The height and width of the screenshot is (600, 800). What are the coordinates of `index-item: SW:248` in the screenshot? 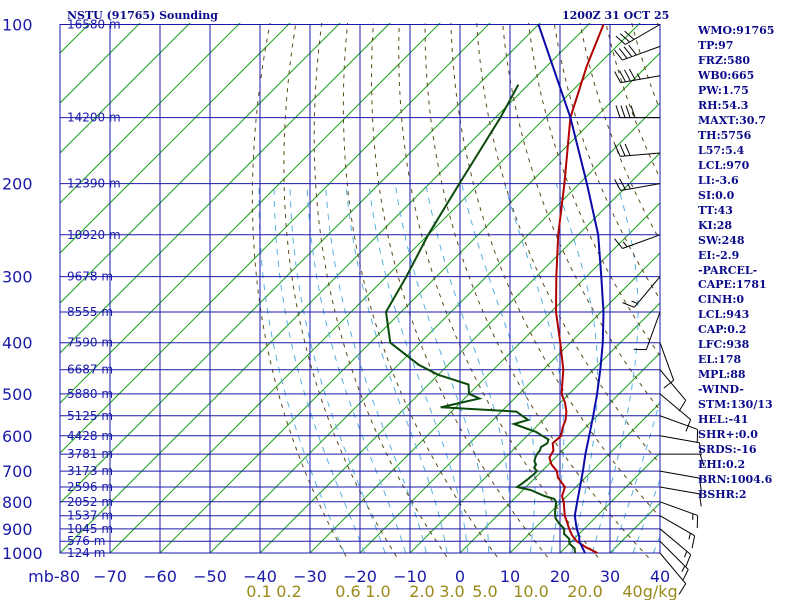 It's located at (721, 240).